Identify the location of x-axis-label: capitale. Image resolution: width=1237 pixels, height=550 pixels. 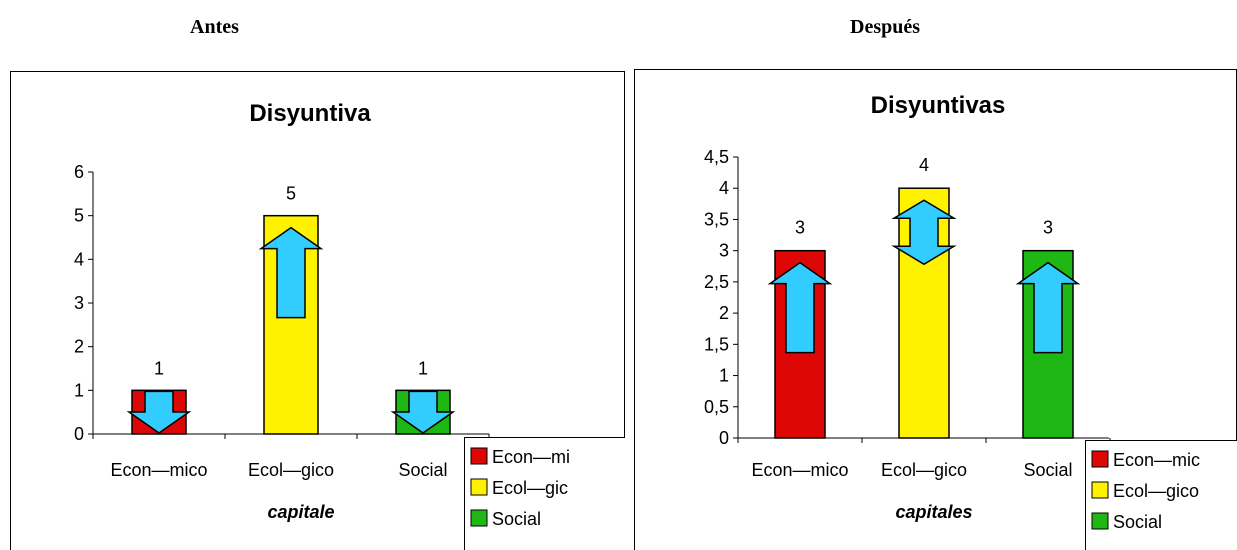
(300, 512).